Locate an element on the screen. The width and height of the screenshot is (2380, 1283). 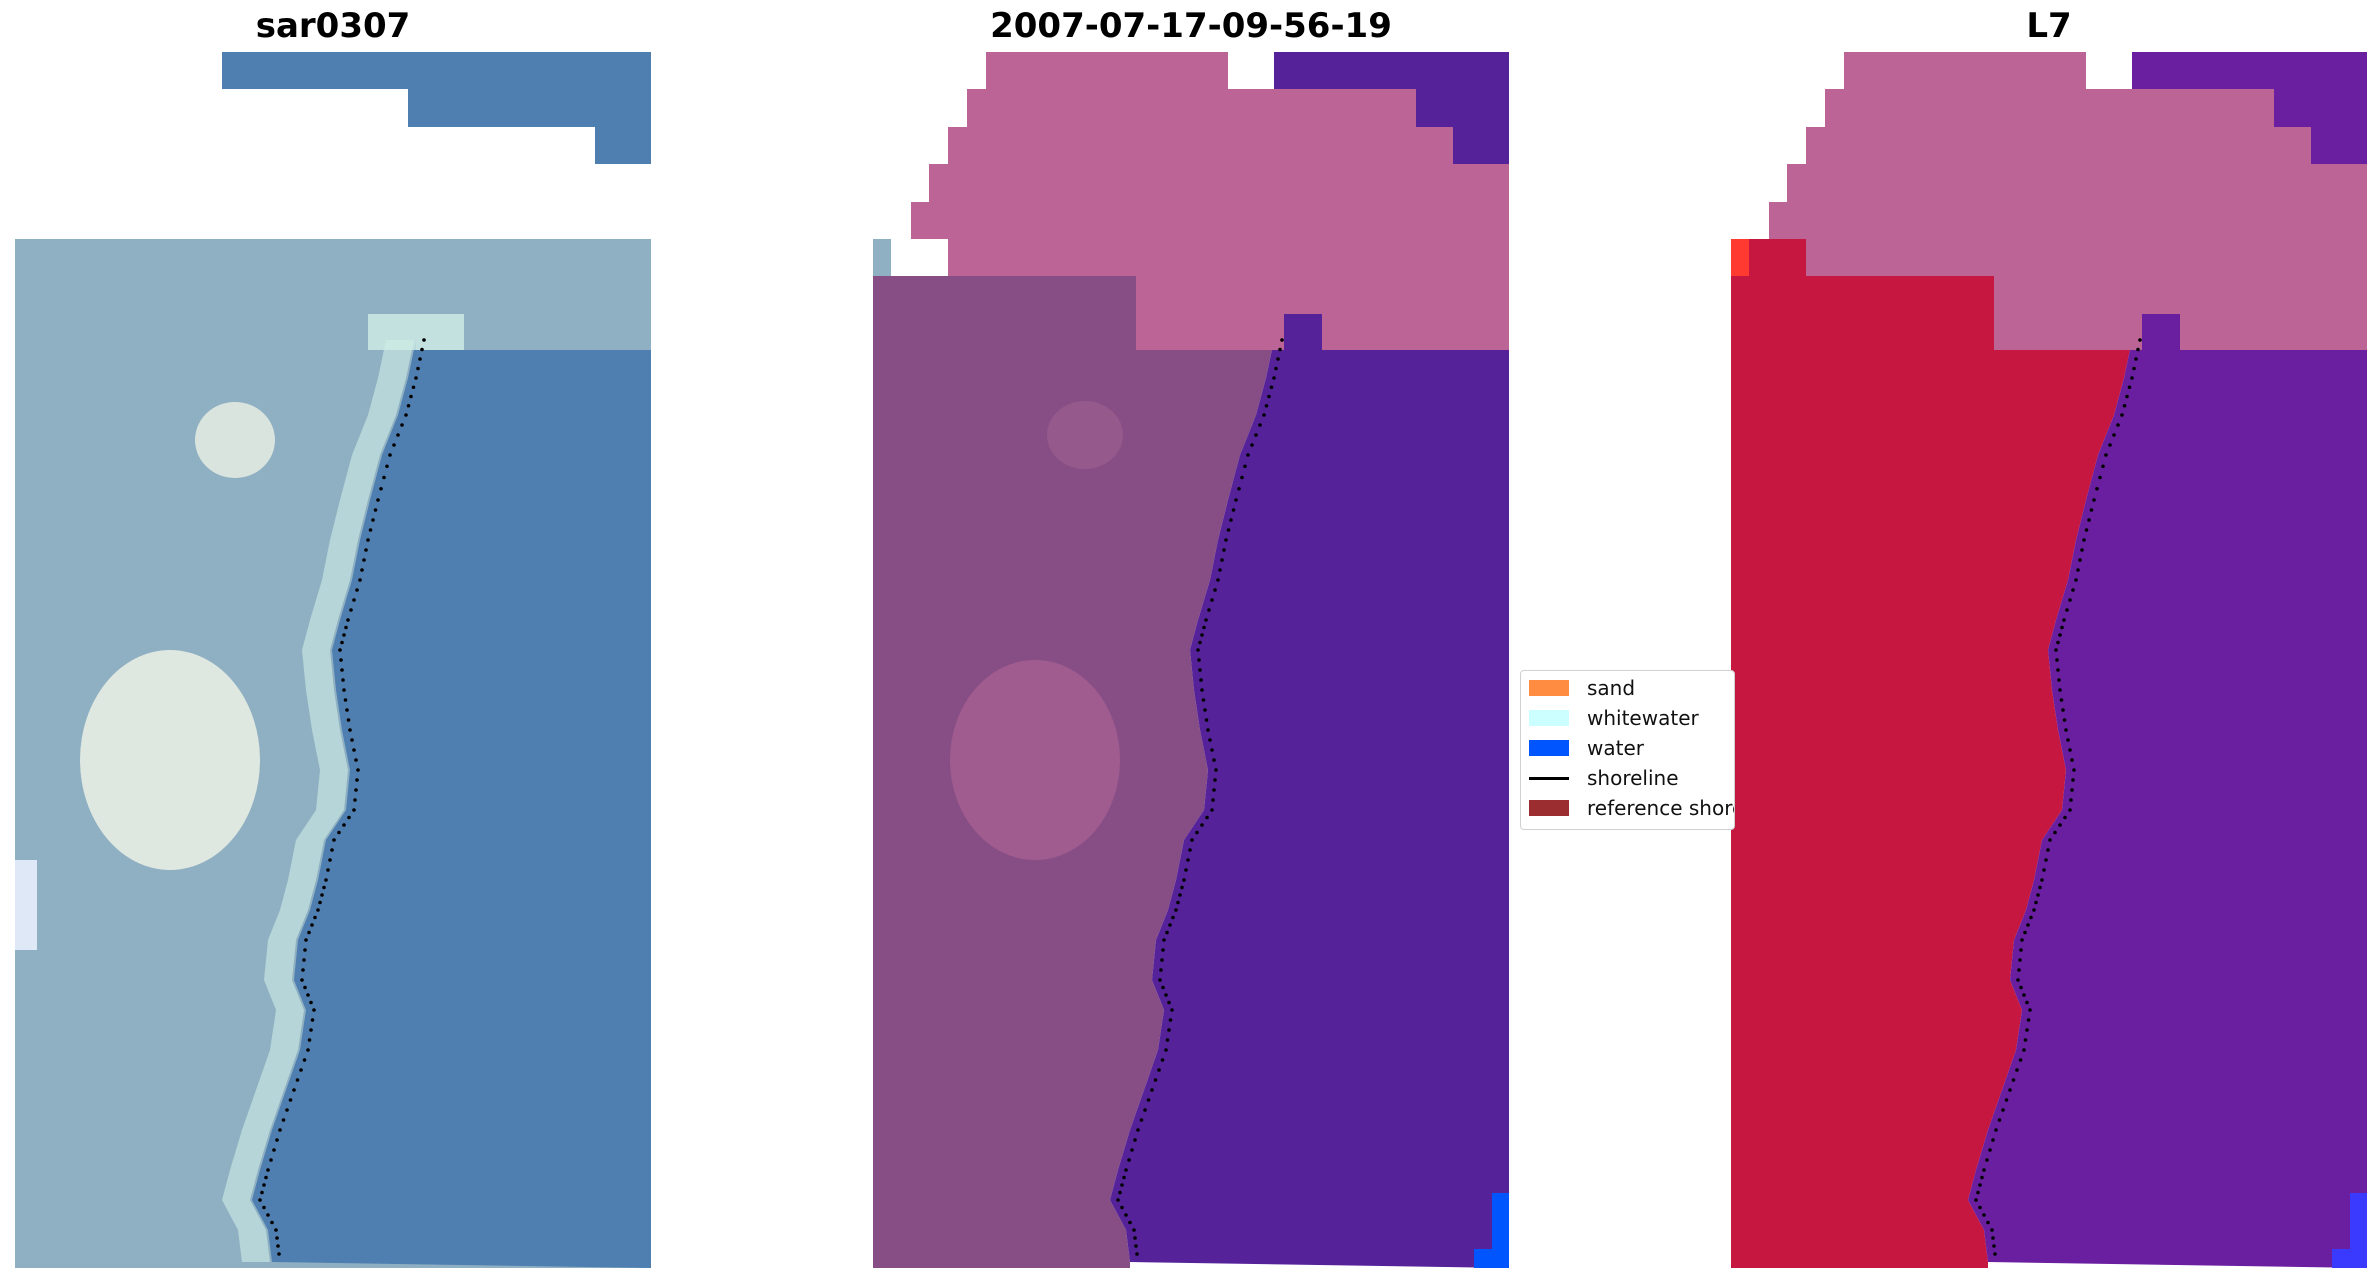
legend-item-whitewater: whitewater is located at coordinates (1614, 718).